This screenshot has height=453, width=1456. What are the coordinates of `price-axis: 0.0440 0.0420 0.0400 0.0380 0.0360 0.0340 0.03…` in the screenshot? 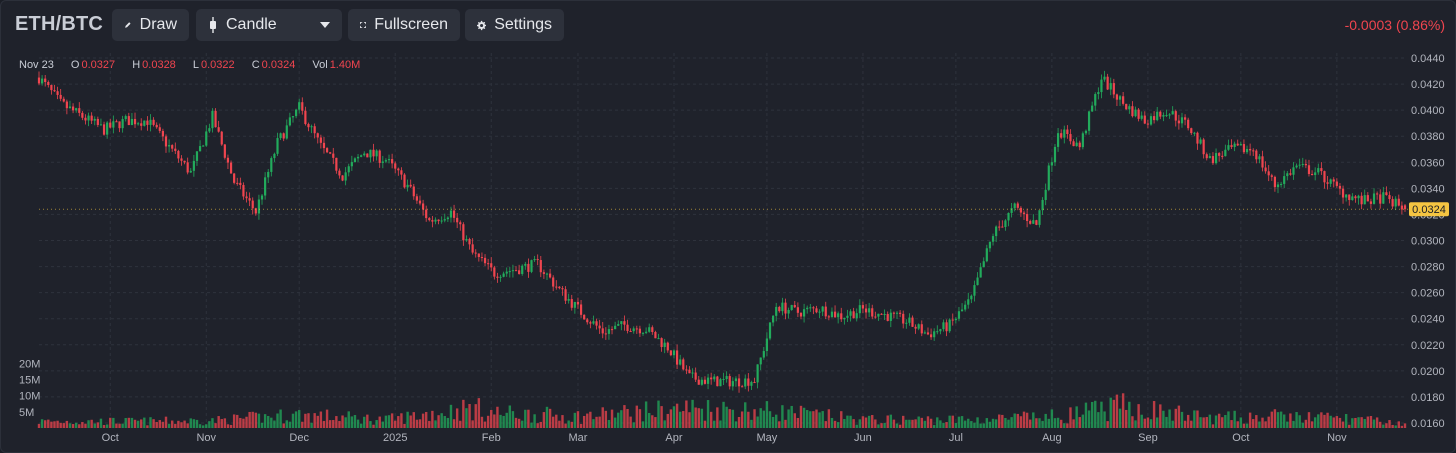 It's located at (1428, 241).